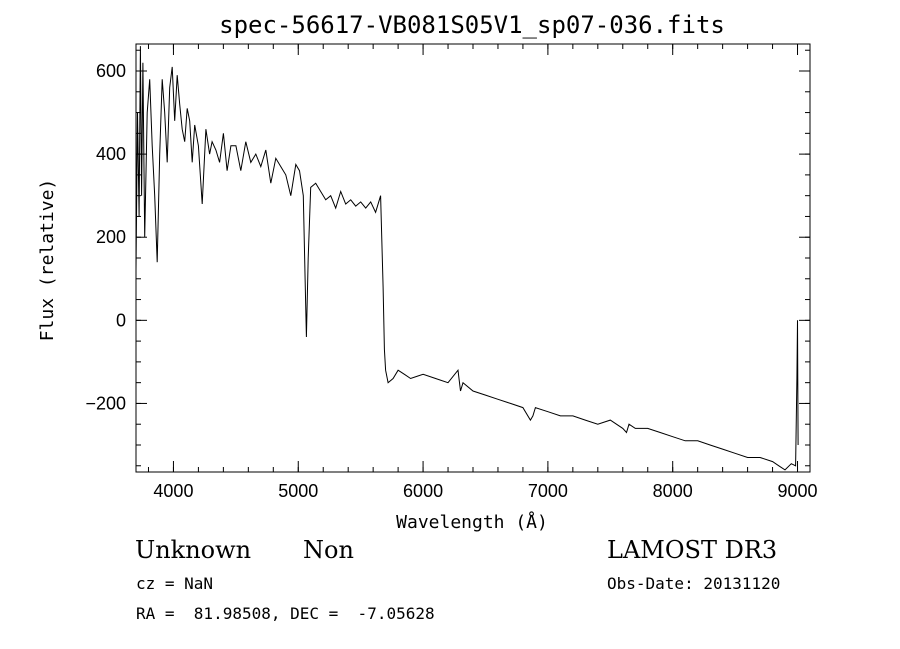 Image resolution: width=900 pixels, height=649 pixels. I want to click on x-axis-label: Wavelength (Å), so click(472, 522).